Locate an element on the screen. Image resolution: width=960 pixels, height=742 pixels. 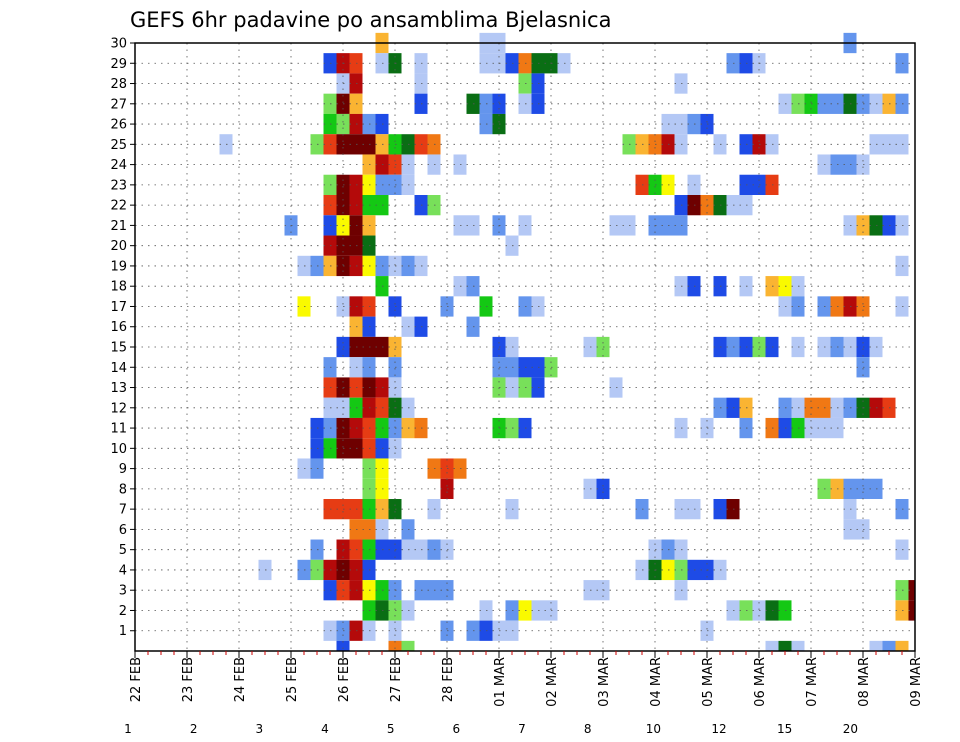
colorbar-label: 2 is located at coordinates (194, 729).